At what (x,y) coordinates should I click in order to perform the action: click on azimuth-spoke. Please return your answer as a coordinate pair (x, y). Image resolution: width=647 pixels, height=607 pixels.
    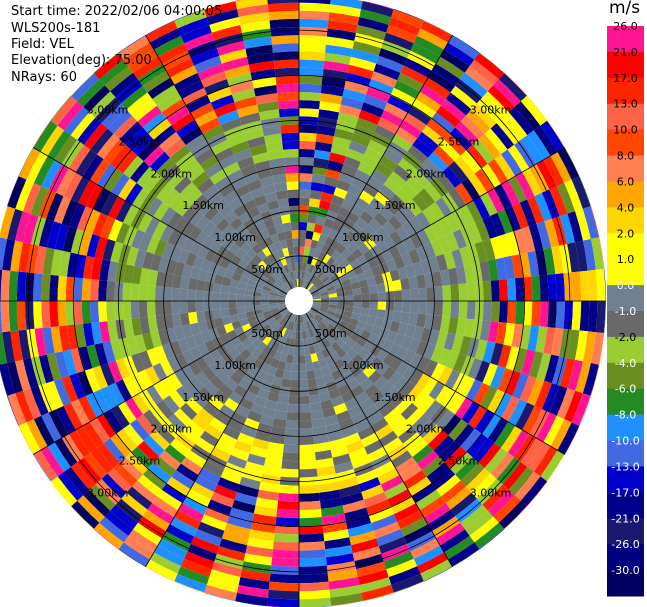
    Looking at the image, I should click on (375, 168).